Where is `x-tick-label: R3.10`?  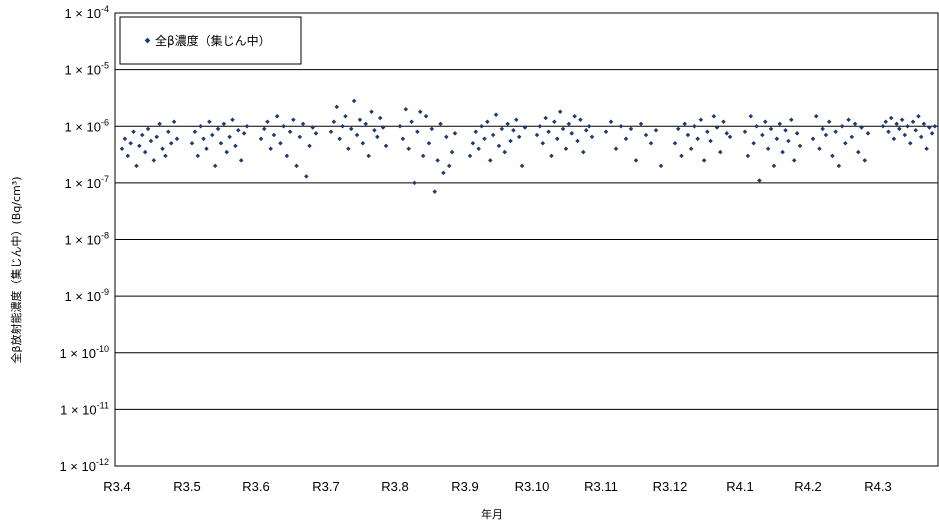
x-tick-label: R3.10 is located at coordinates (532, 486).